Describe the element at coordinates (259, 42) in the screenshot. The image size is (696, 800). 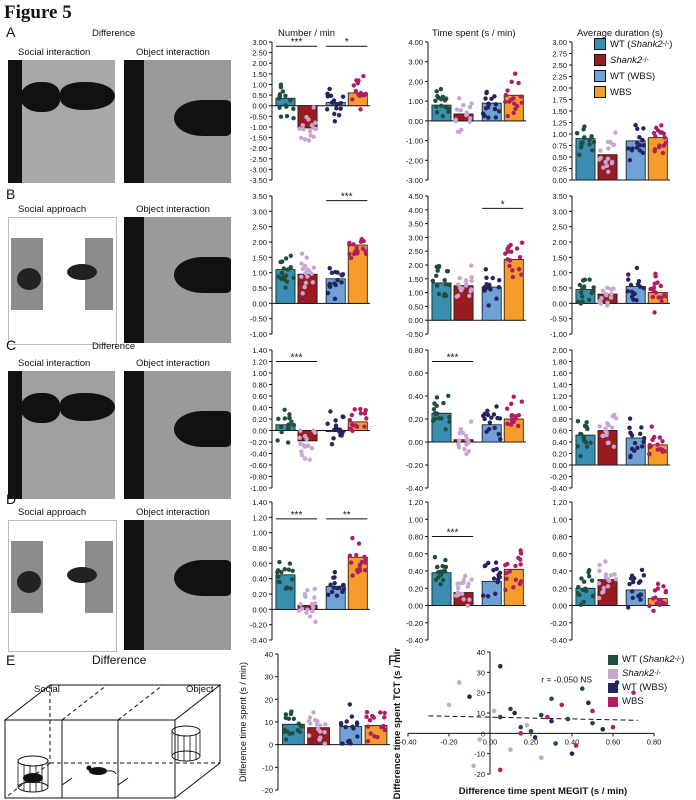
I see `y-tick-label: 3.00` at that location.